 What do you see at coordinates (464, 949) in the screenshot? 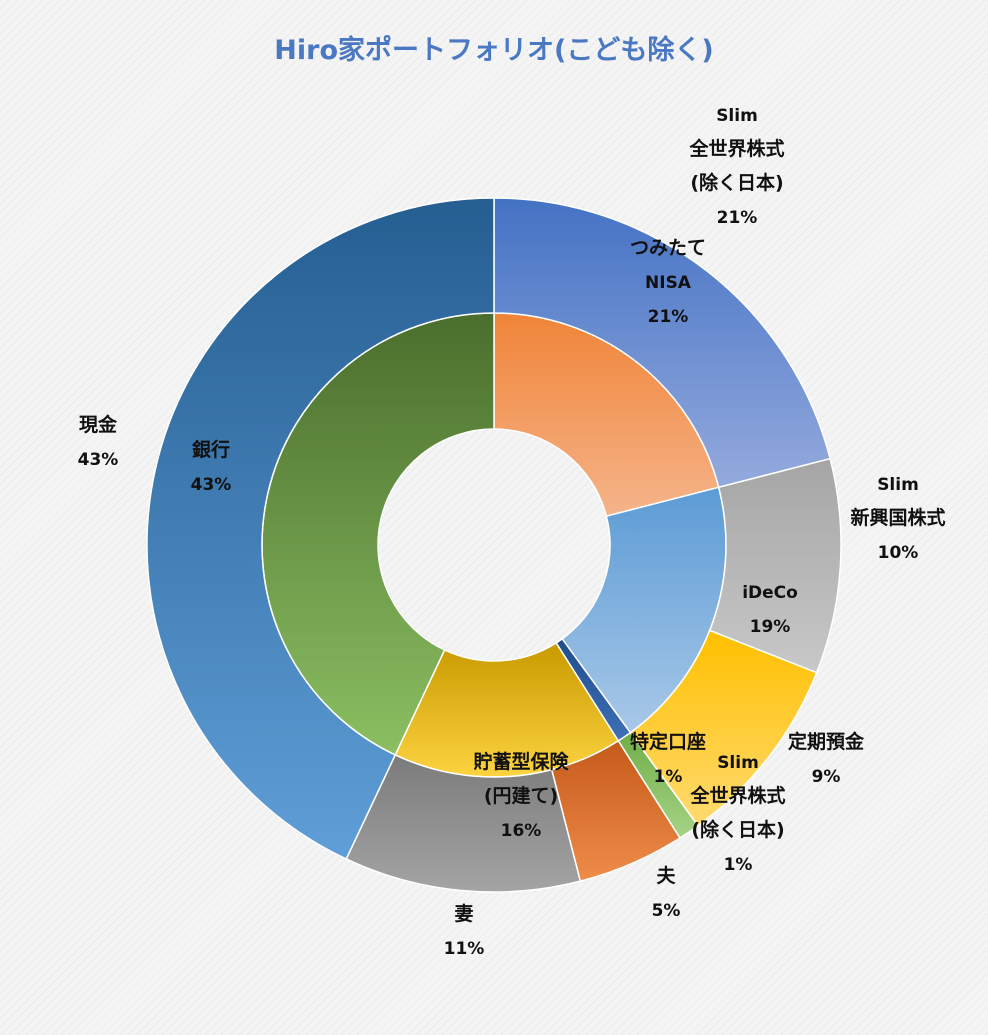
I see `outer-pct-5: 11%` at bounding box center [464, 949].